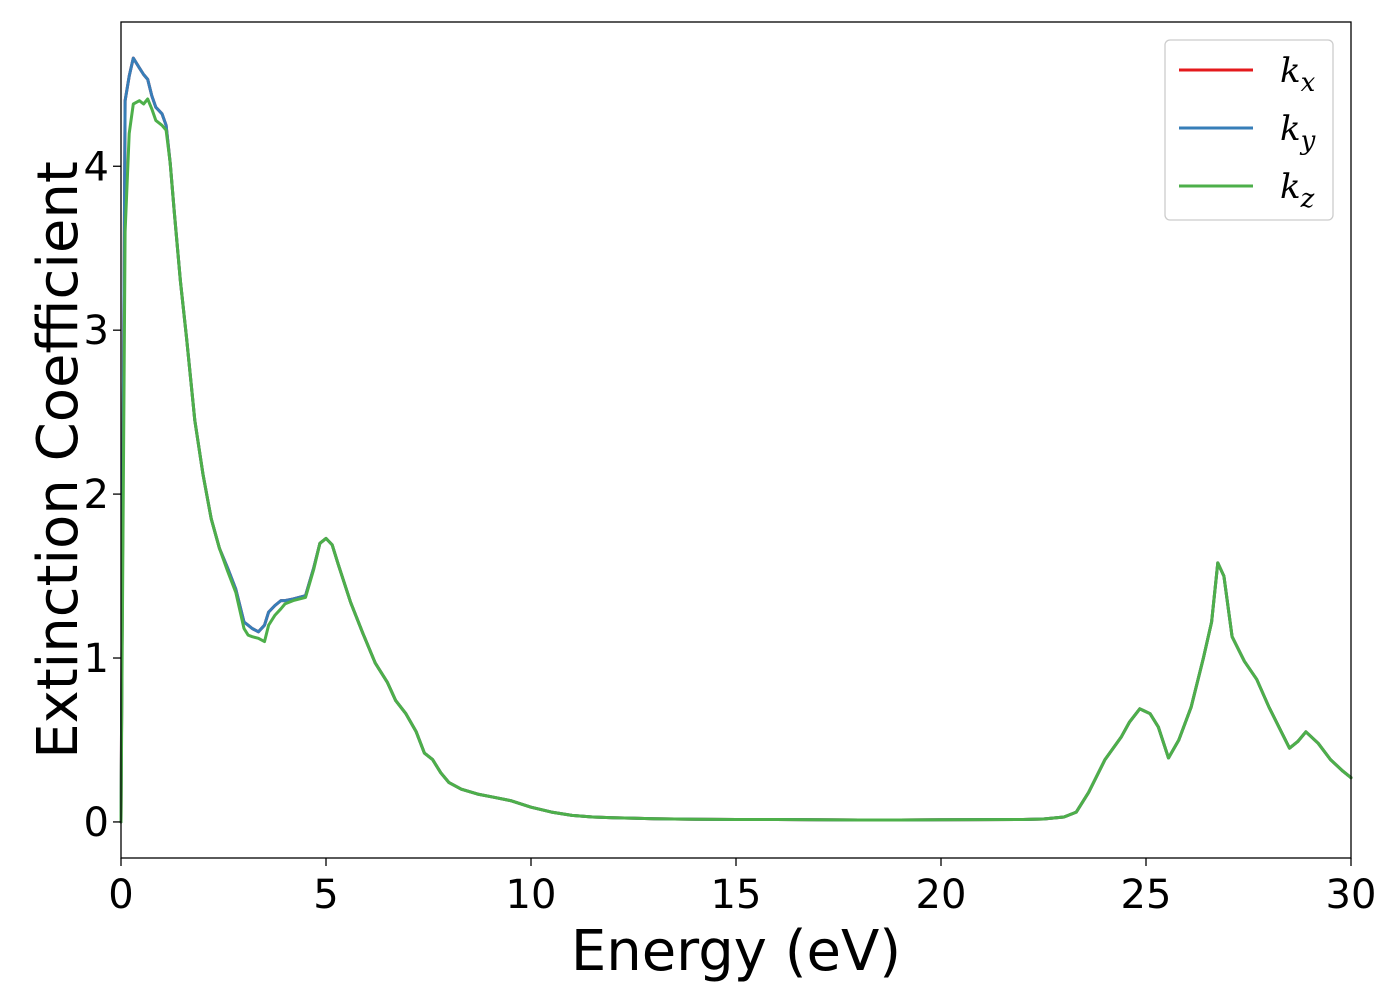  I want to click on x-axis-ticks: 0 5 10 15 20 25 30, so click(742, 888).